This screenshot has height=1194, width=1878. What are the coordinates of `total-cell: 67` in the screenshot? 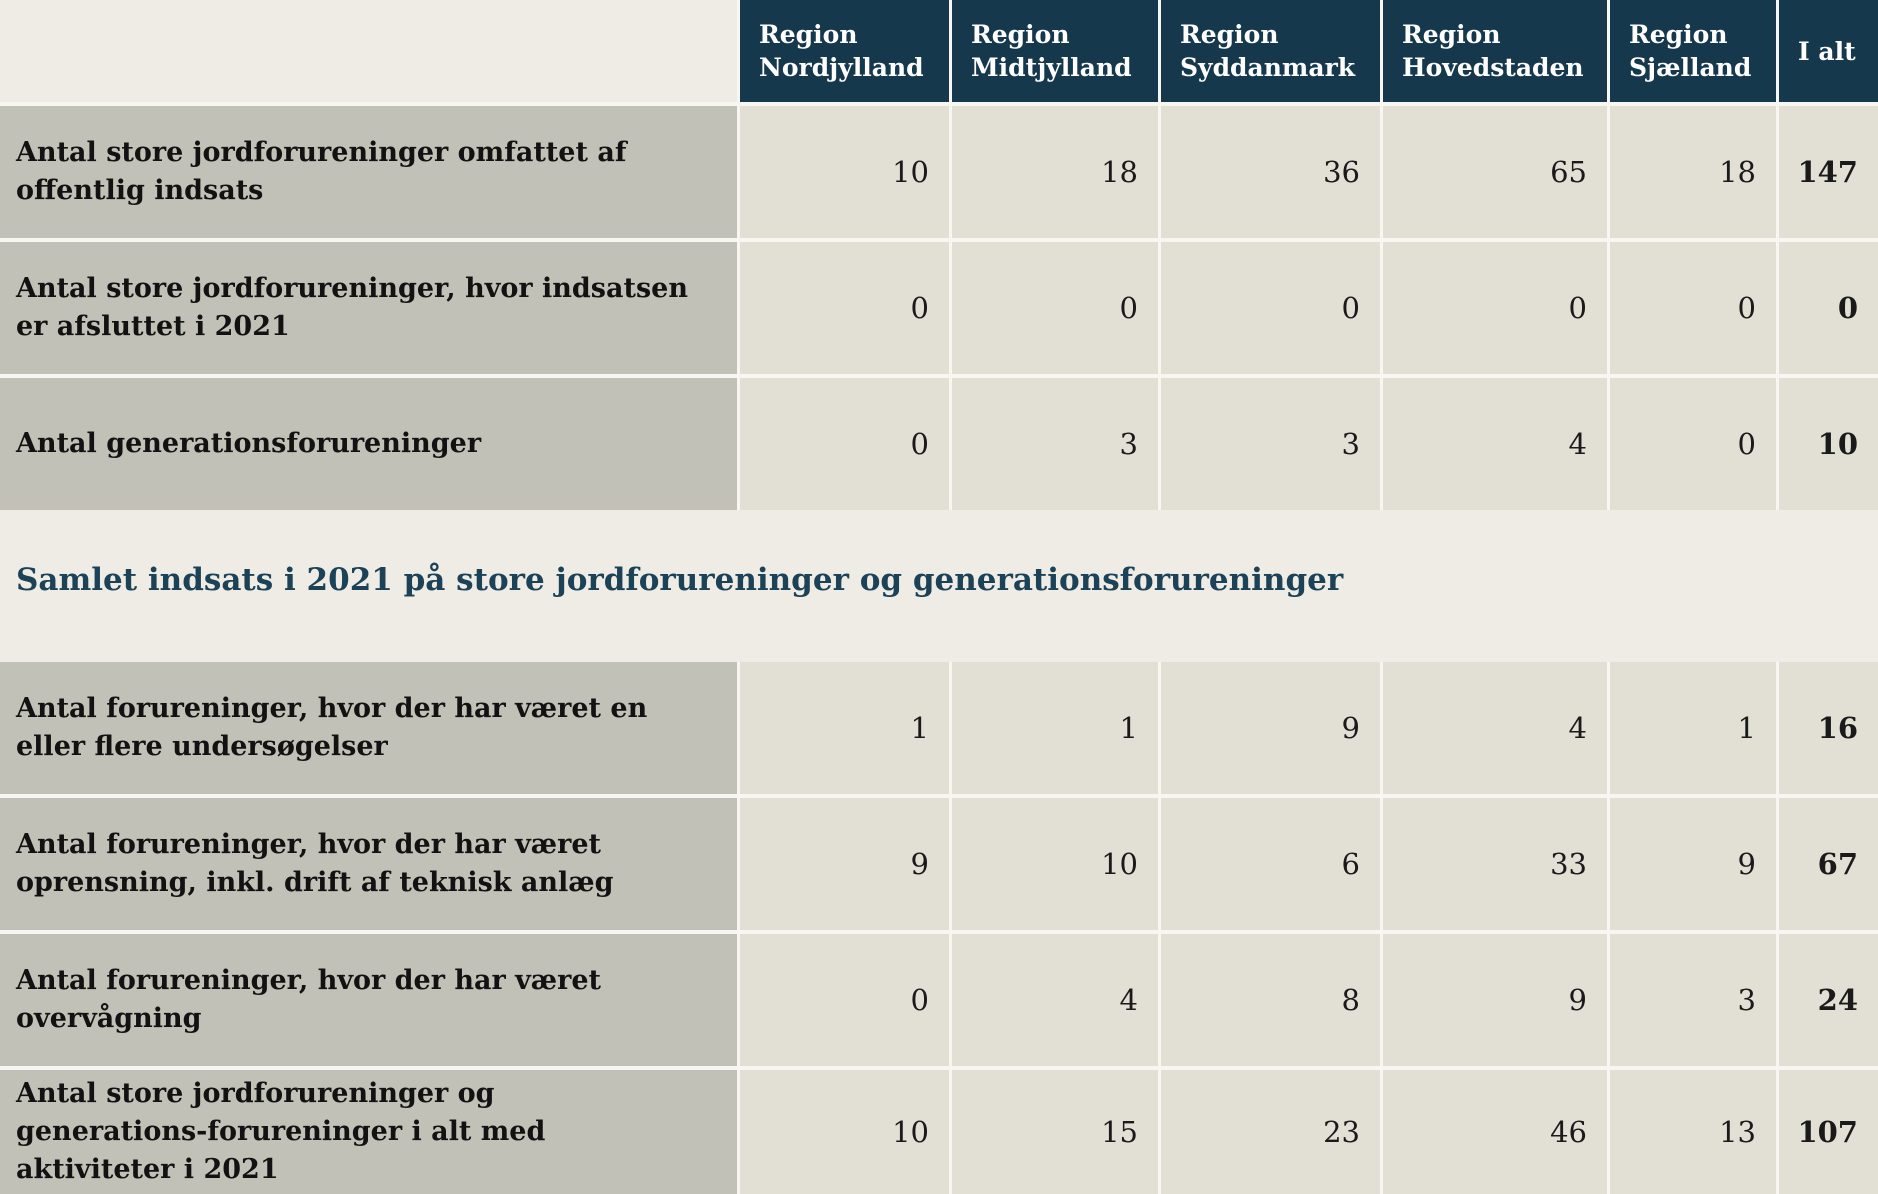 It's located at (1828, 864).